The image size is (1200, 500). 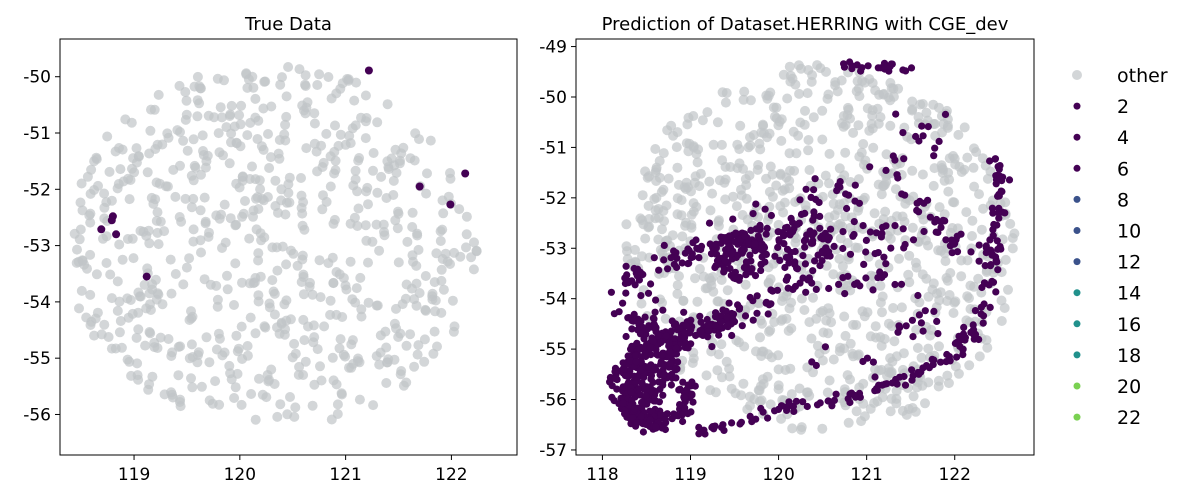 What do you see at coordinates (37, 247) in the screenshot?
I see `y-tick-label: -53` at bounding box center [37, 247].